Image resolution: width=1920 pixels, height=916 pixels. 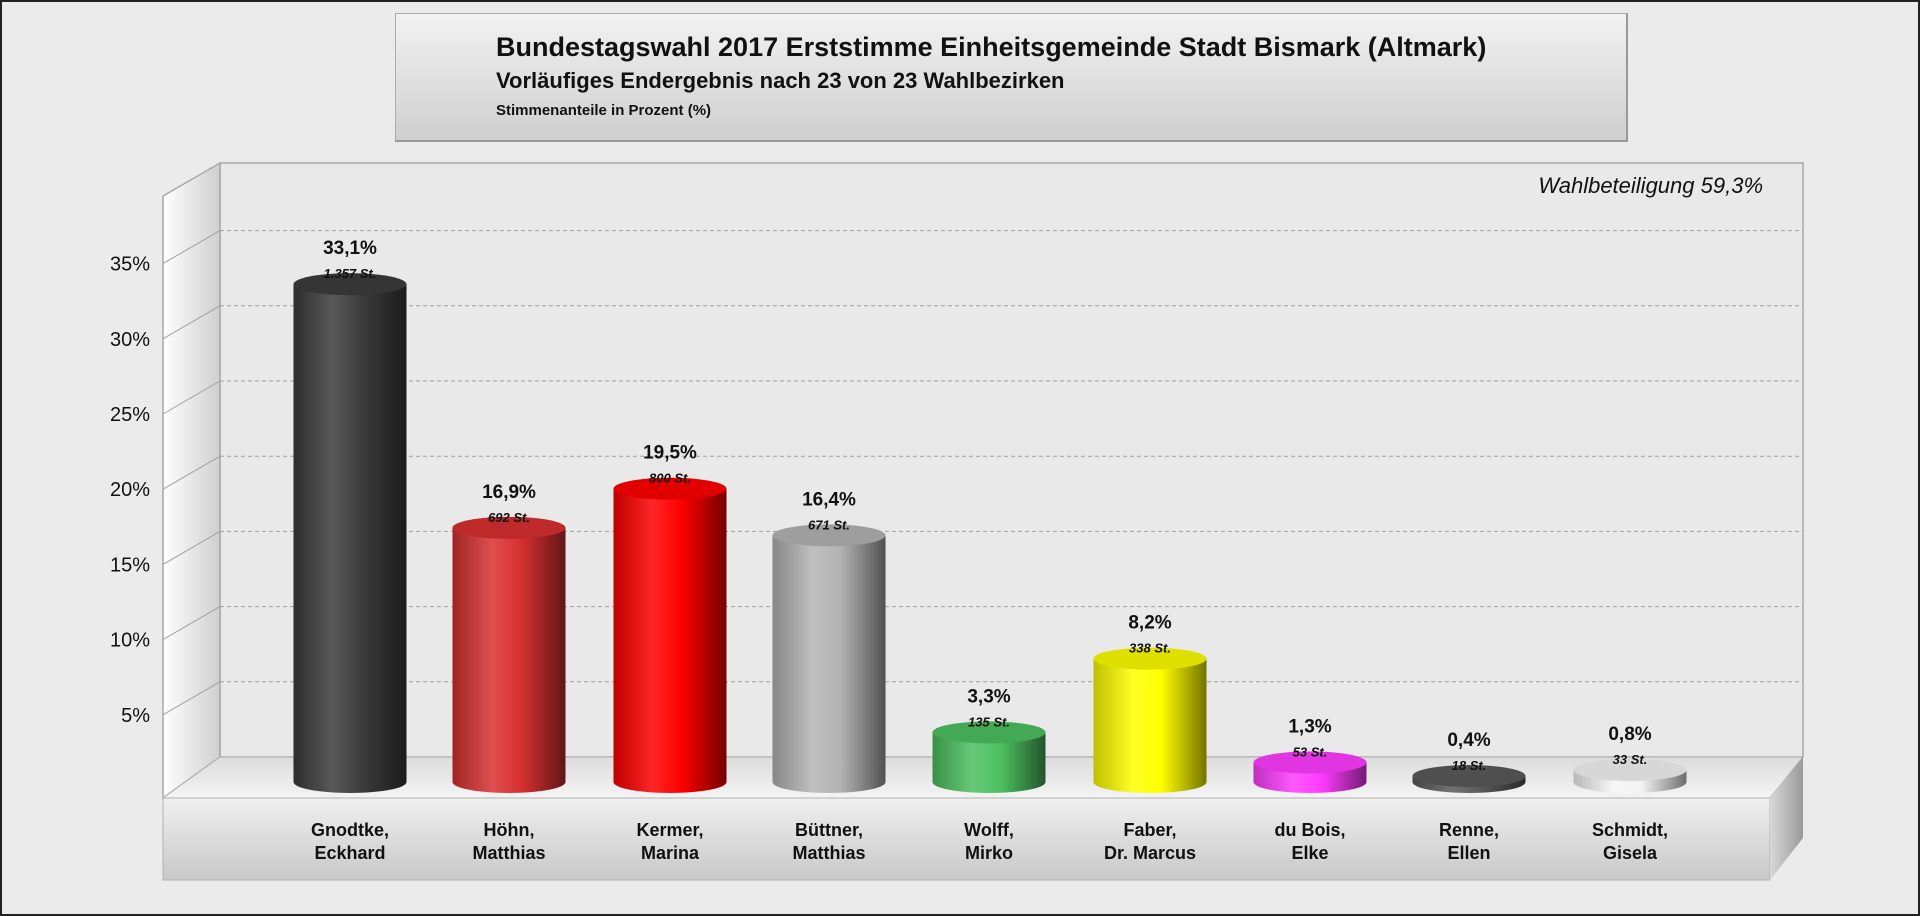 What do you see at coordinates (670, 453) in the screenshot?
I see `value-label: 19,5%` at bounding box center [670, 453].